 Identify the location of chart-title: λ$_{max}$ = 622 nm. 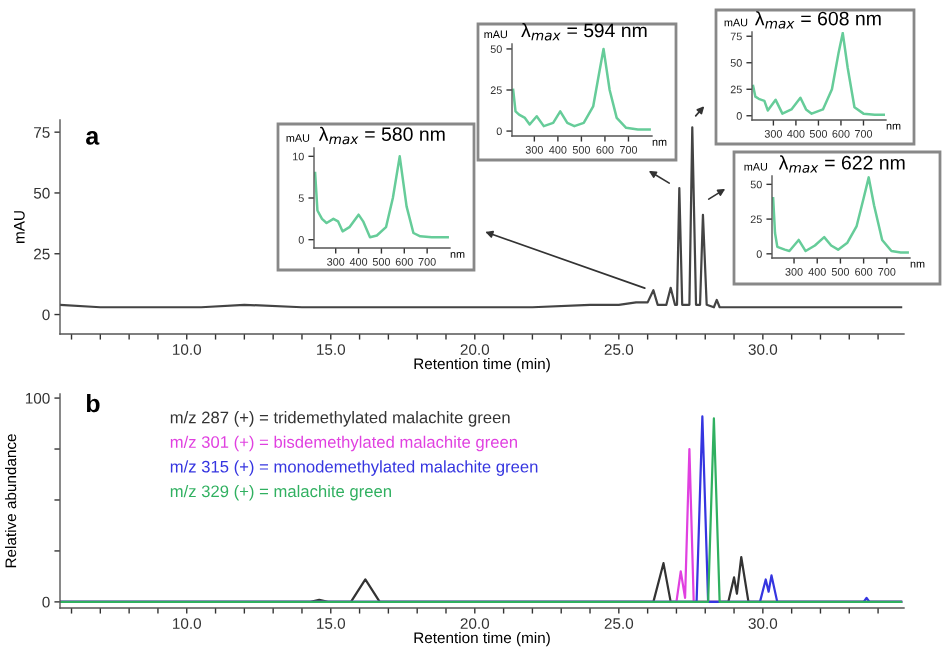
(841, 164).